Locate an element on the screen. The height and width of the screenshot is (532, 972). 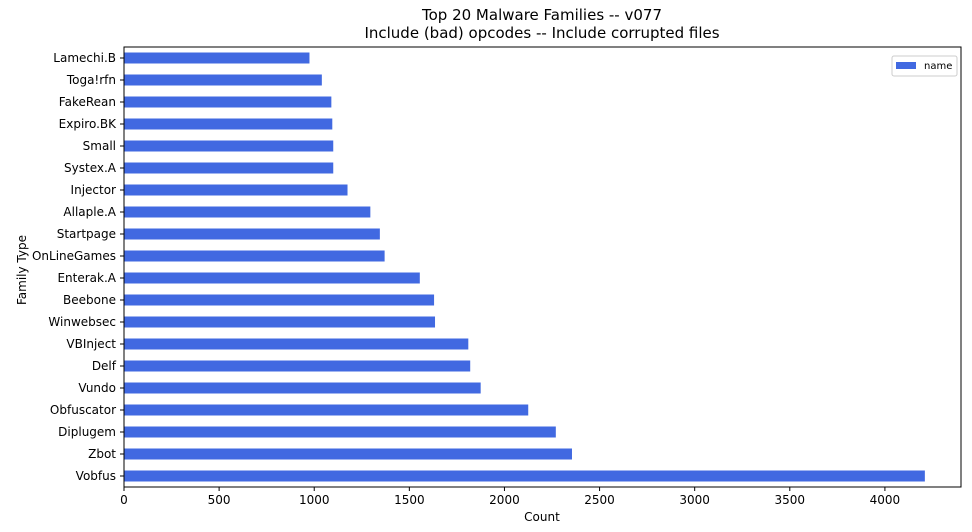
bar-enterak-a is located at coordinates (272, 278).